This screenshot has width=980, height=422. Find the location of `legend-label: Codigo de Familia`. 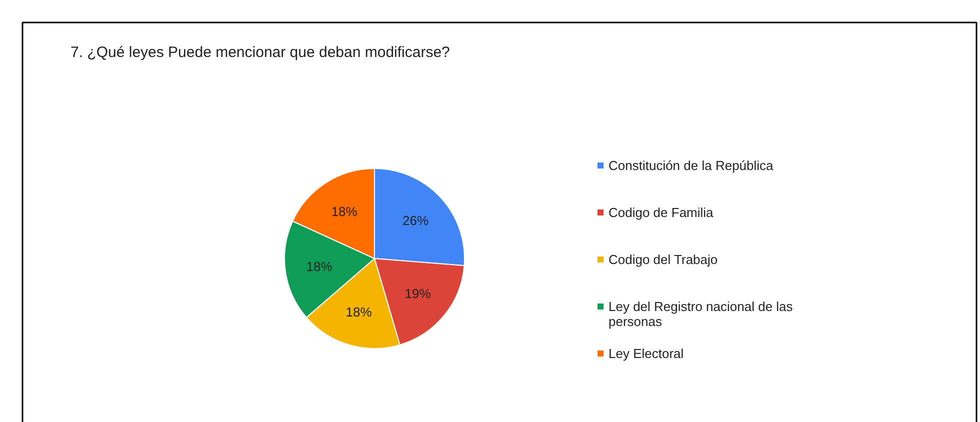

legend-label: Codigo de Familia is located at coordinates (661, 212).